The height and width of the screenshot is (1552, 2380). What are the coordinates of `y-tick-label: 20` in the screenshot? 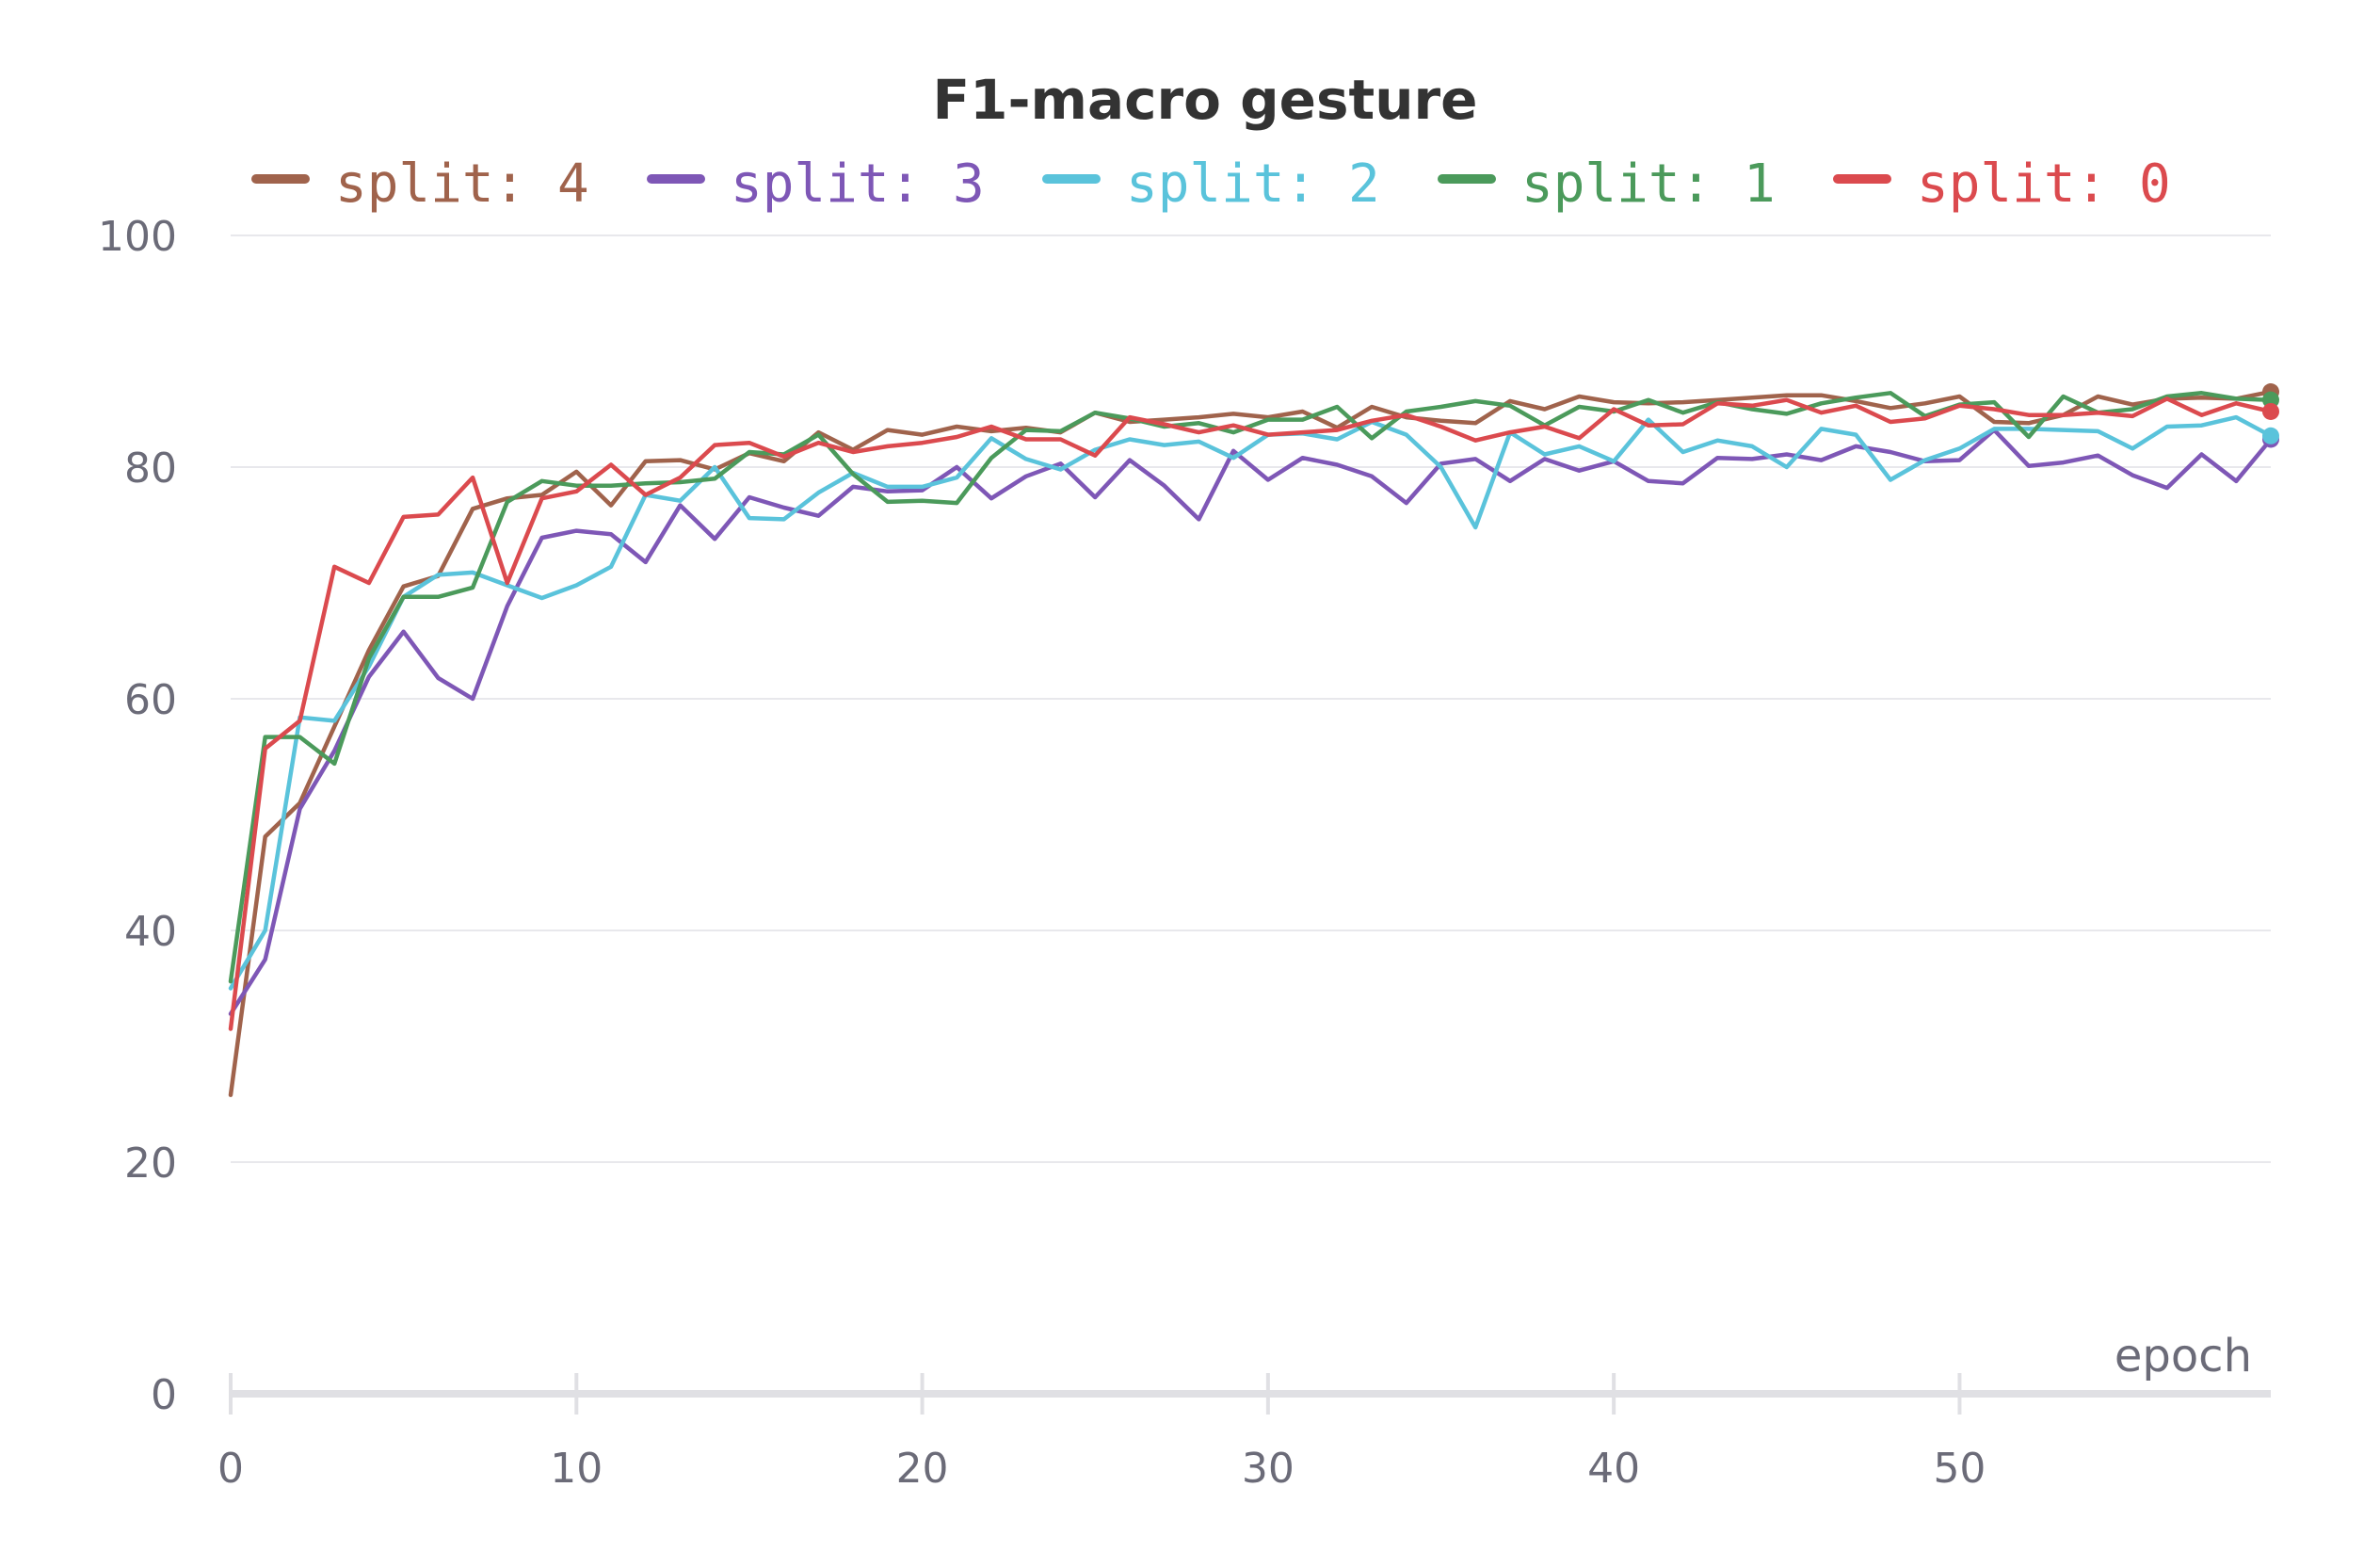 It's located at (150, 1164).